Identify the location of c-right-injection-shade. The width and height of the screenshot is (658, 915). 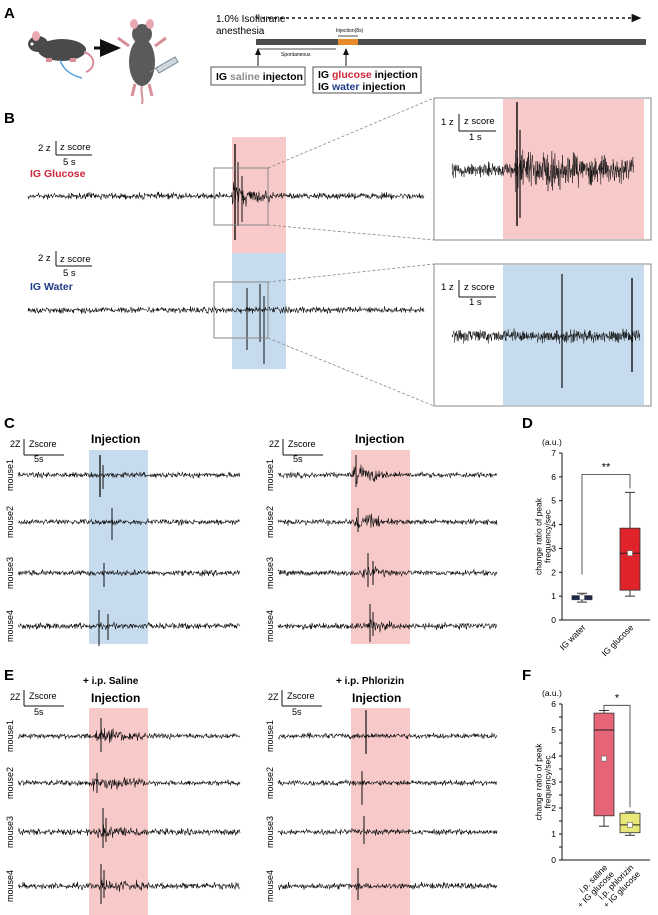
(380, 547).